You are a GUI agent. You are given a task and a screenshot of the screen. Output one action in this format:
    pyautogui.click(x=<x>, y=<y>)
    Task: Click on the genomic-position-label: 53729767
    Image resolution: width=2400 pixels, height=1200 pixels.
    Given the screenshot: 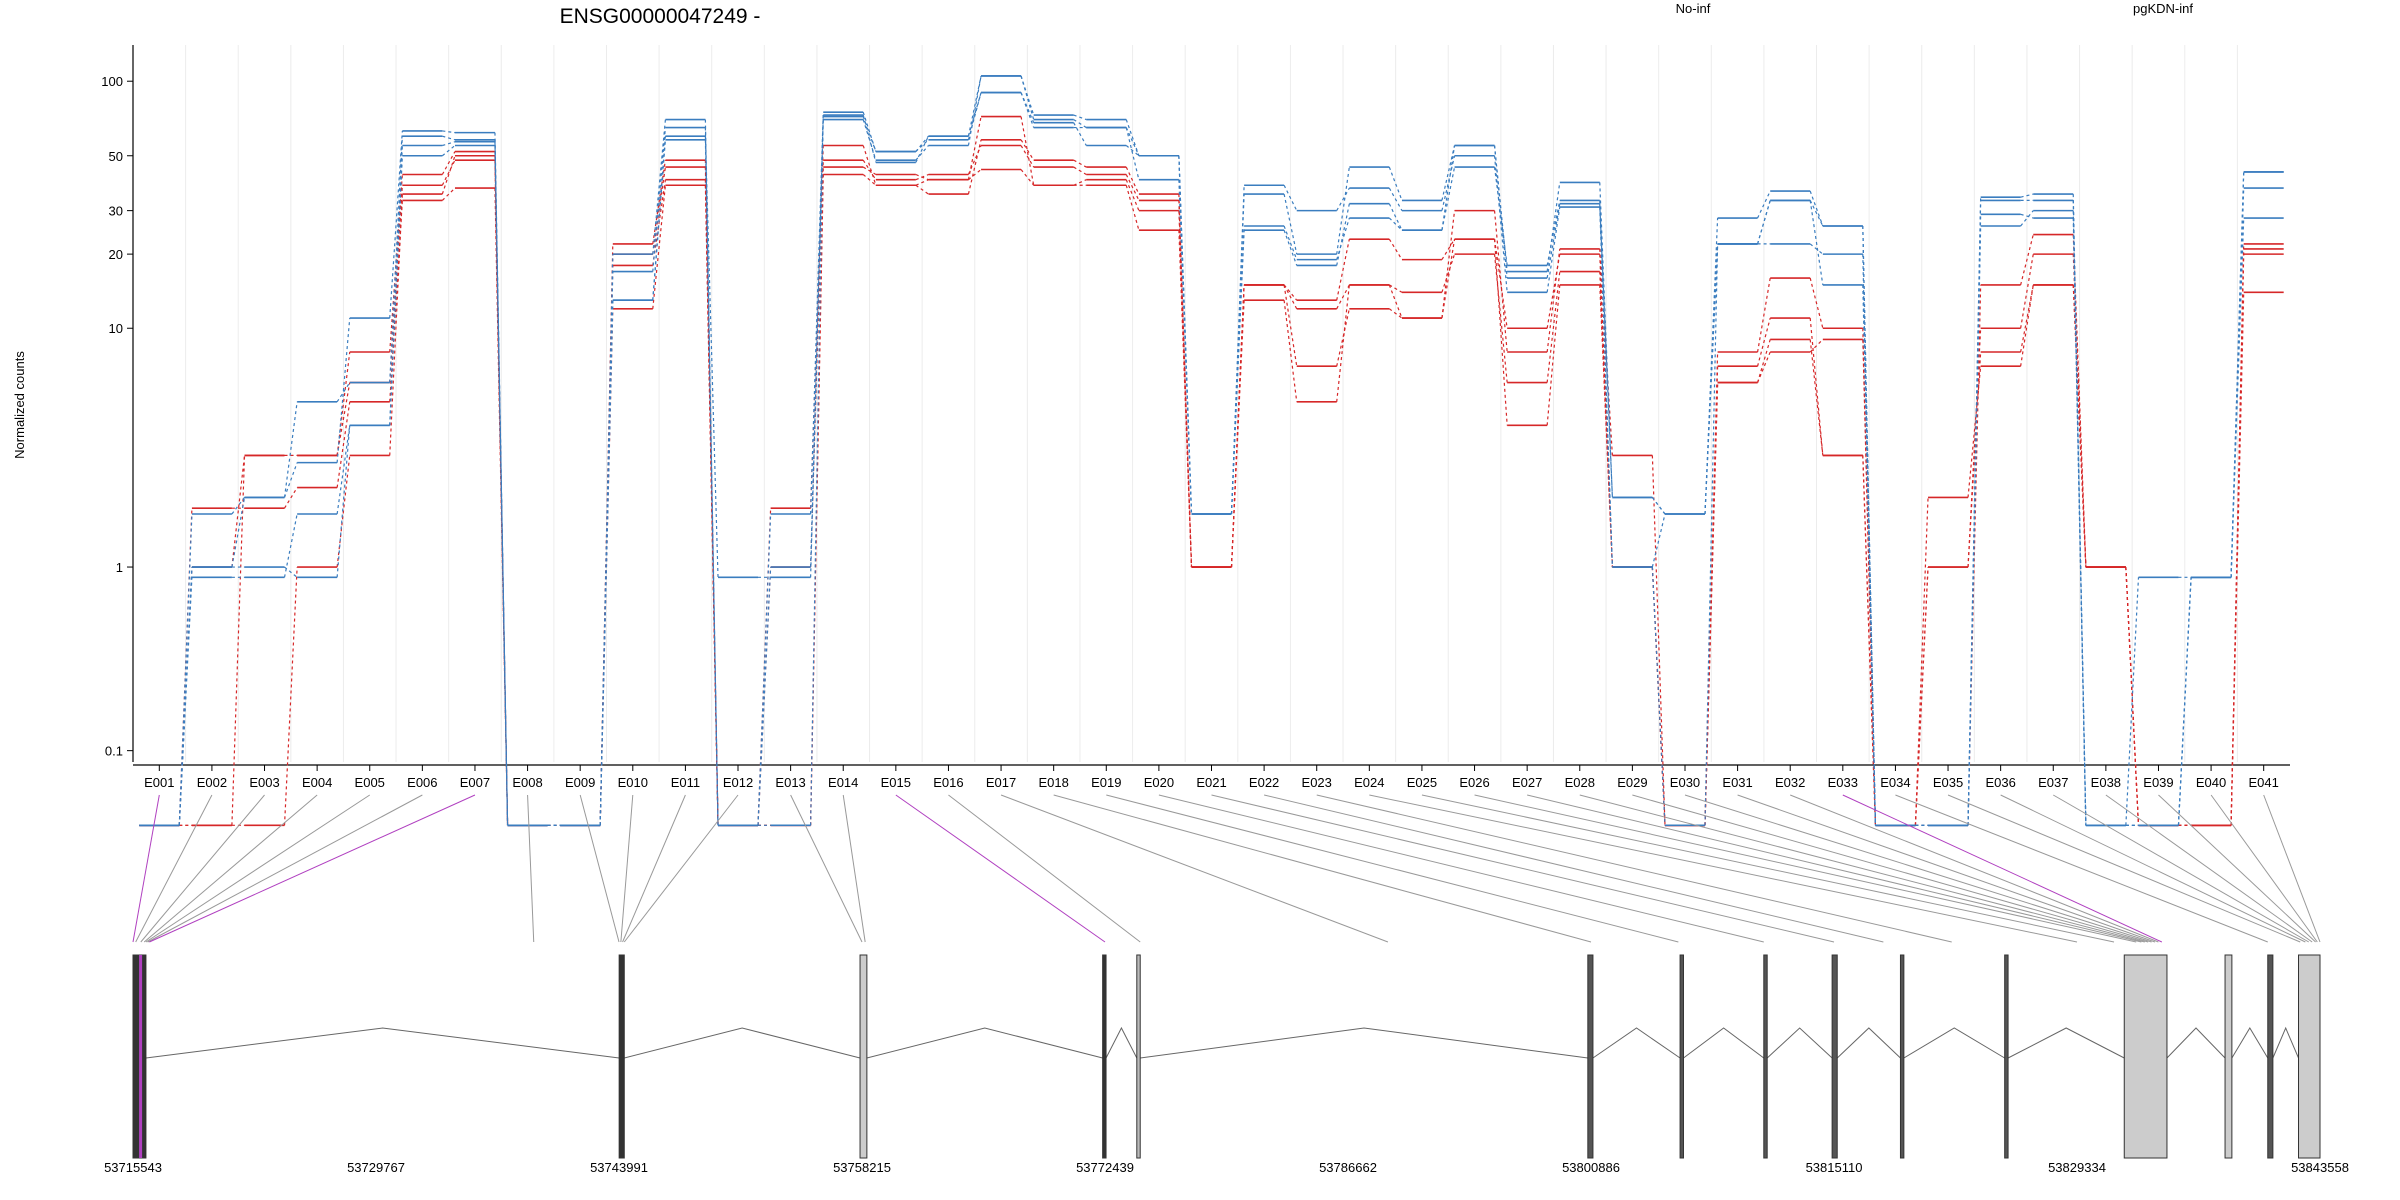 What is the action you would take?
    pyautogui.click(x=376, y=1167)
    